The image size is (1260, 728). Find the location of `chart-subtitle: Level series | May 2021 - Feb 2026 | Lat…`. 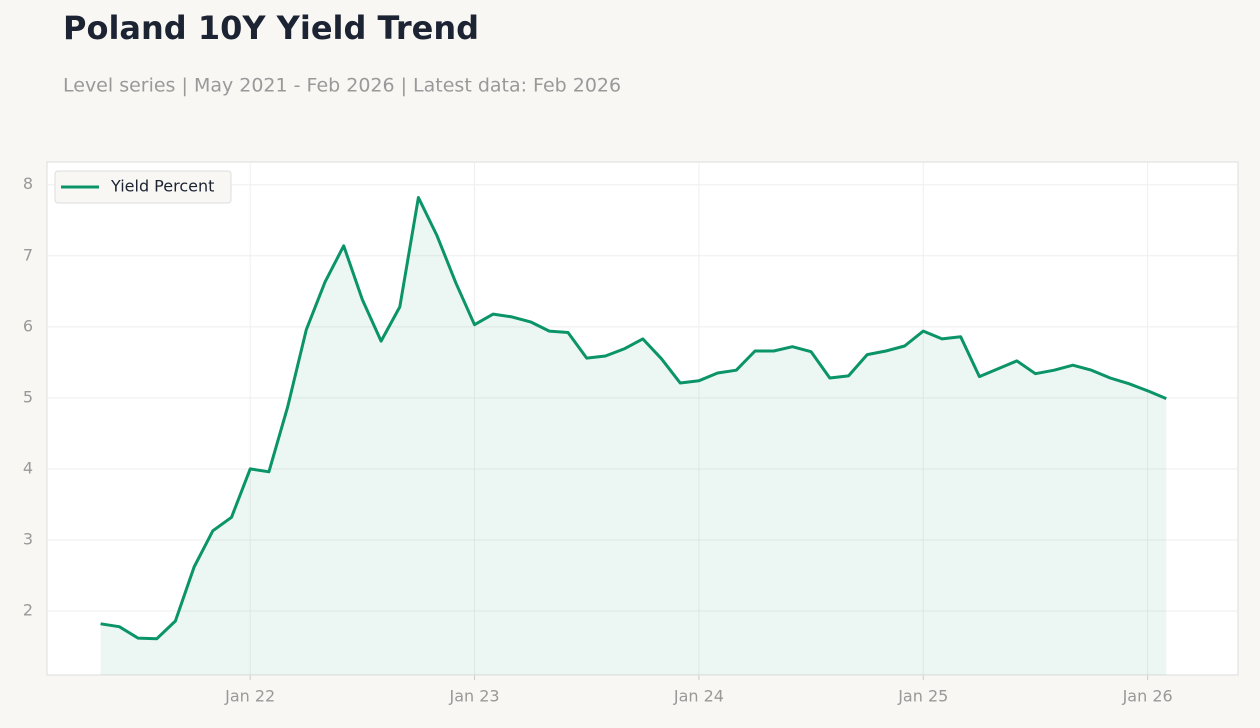

chart-subtitle: Level series | May 2021 - Feb 2026 | Lat… is located at coordinates (342, 86).